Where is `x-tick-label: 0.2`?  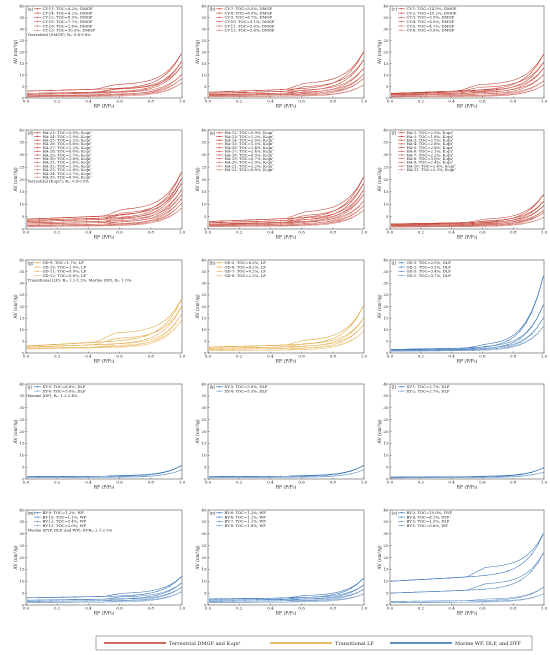 x-tick-label: 0.2 is located at coordinates (57, 101).